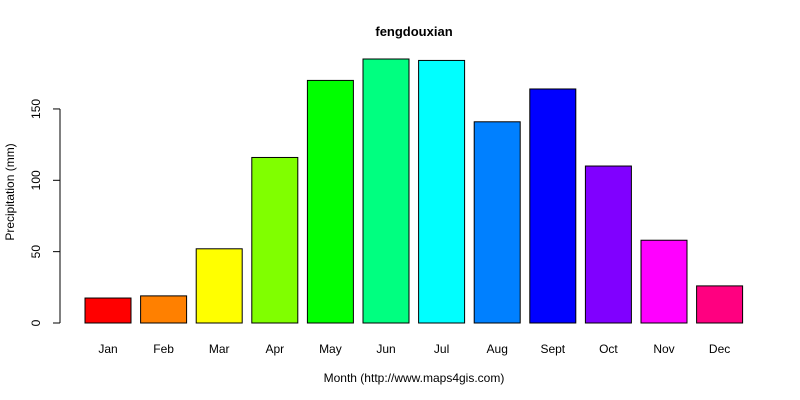 The height and width of the screenshot is (400, 800). I want to click on bar-nov, so click(664, 281).